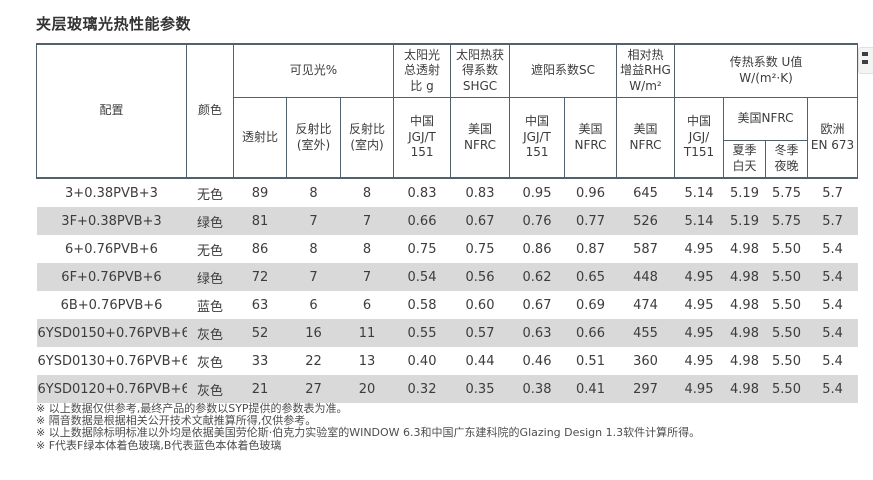 This screenshot has height=480, width=873. Describe the element at coordinates (260, 249) in the screenshot. I see `cell: 86` at that location.